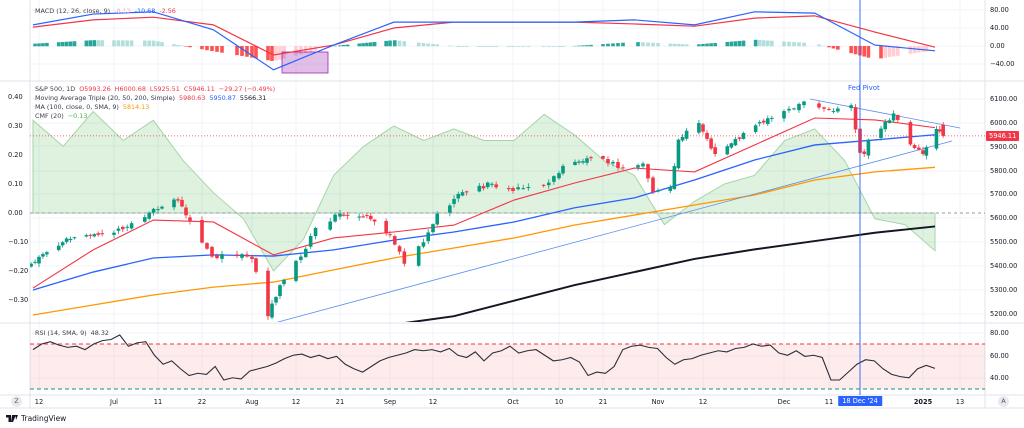 This screenshot has height=428, width=1024. What do you see at coordinates (305, 62) in the screenshot?
I see `highlight-box` at bounding box center [305, 62].